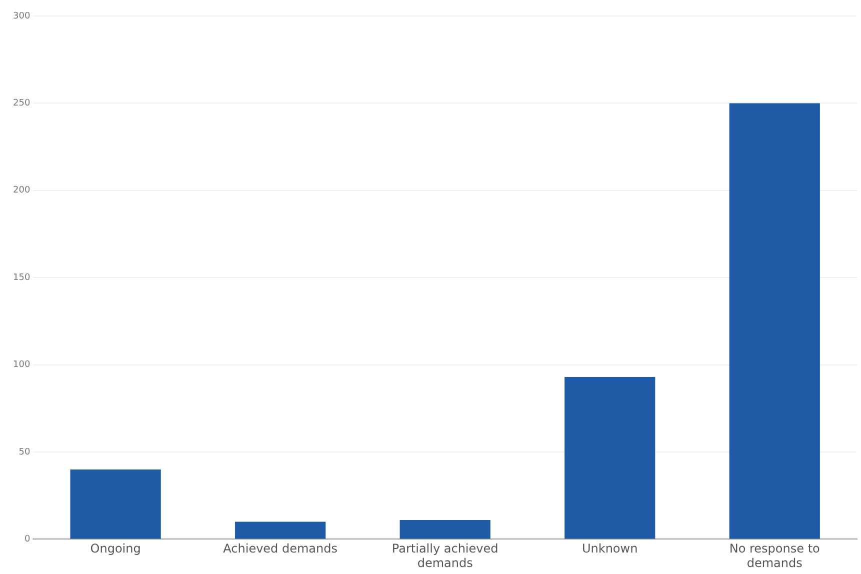 The width and height of the screenshot is (861, 574). What do you see at coordinates (27, 539) in the screenshot?
I see `y-tick-label: 0` at bounding box center [27, 539].